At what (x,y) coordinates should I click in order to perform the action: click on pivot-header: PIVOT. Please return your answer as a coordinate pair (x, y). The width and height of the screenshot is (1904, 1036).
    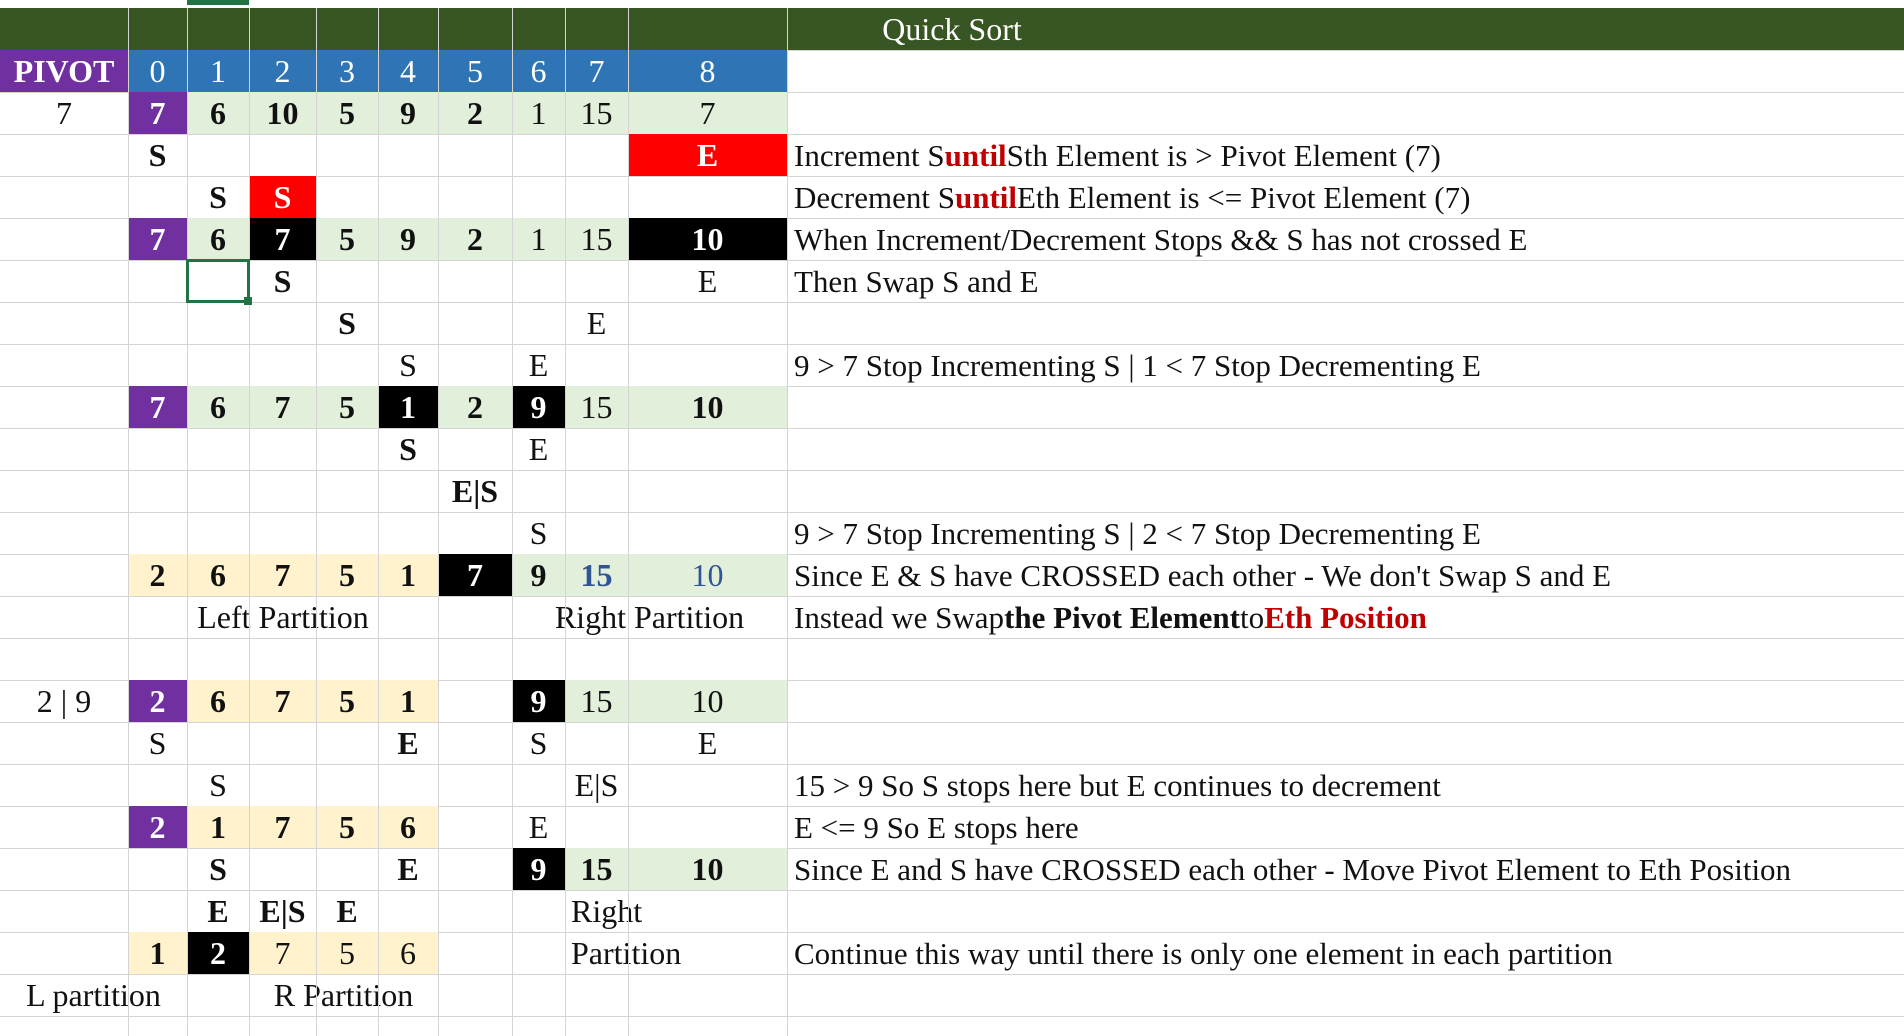
    Looking at the image, I should click on (64, 71).